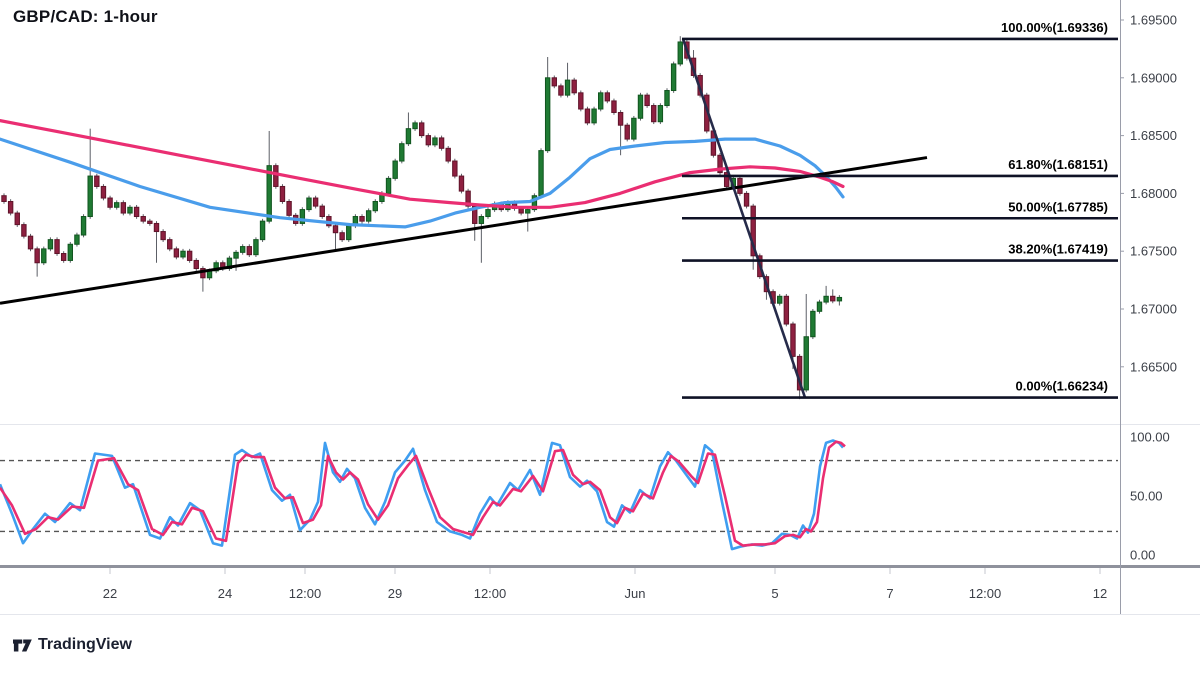 This screenshot has width=1200, height=675. Describe the element at coordinates (395, 593) in the screenshot. I see `time-axis-label: 29` at that location.